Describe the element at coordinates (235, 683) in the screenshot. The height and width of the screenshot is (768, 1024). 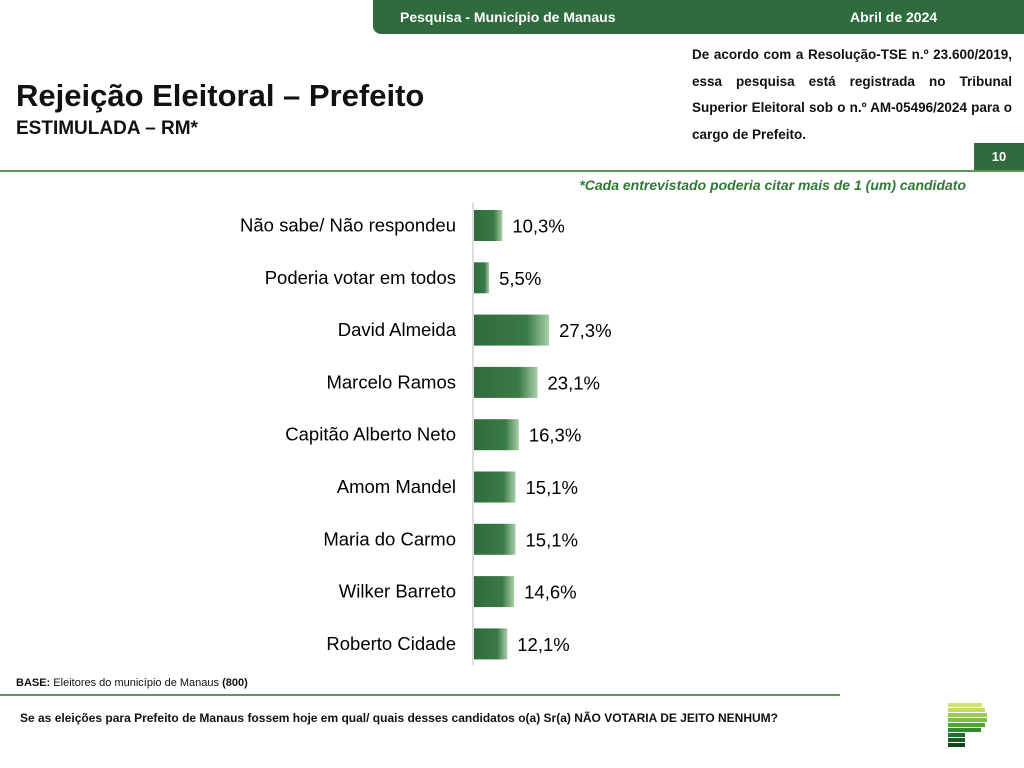
I see `base-count: (800)` at that location.